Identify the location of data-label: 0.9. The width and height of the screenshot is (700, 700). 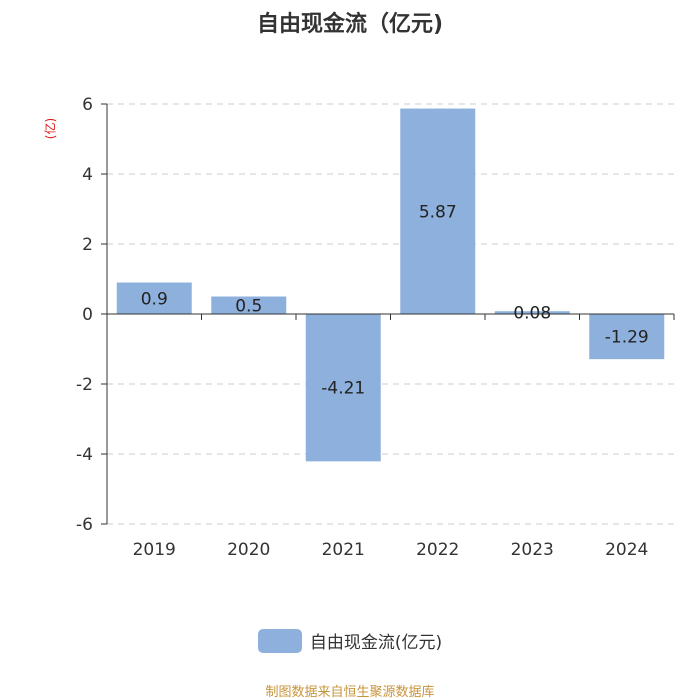
(154, 299).